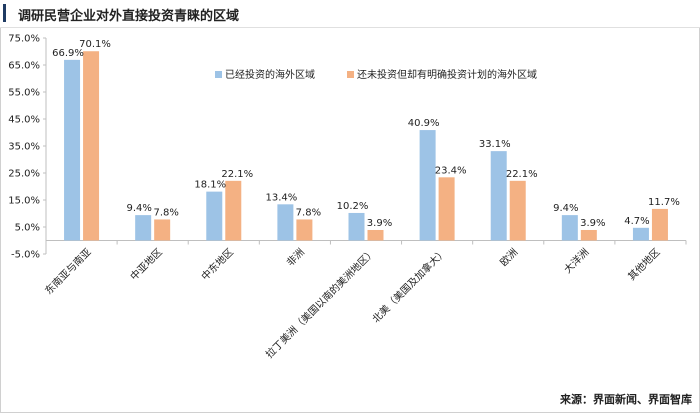  I want to click on chart-title: 调研民营企业对外直接投资青睐的区域, so click(129, 16).